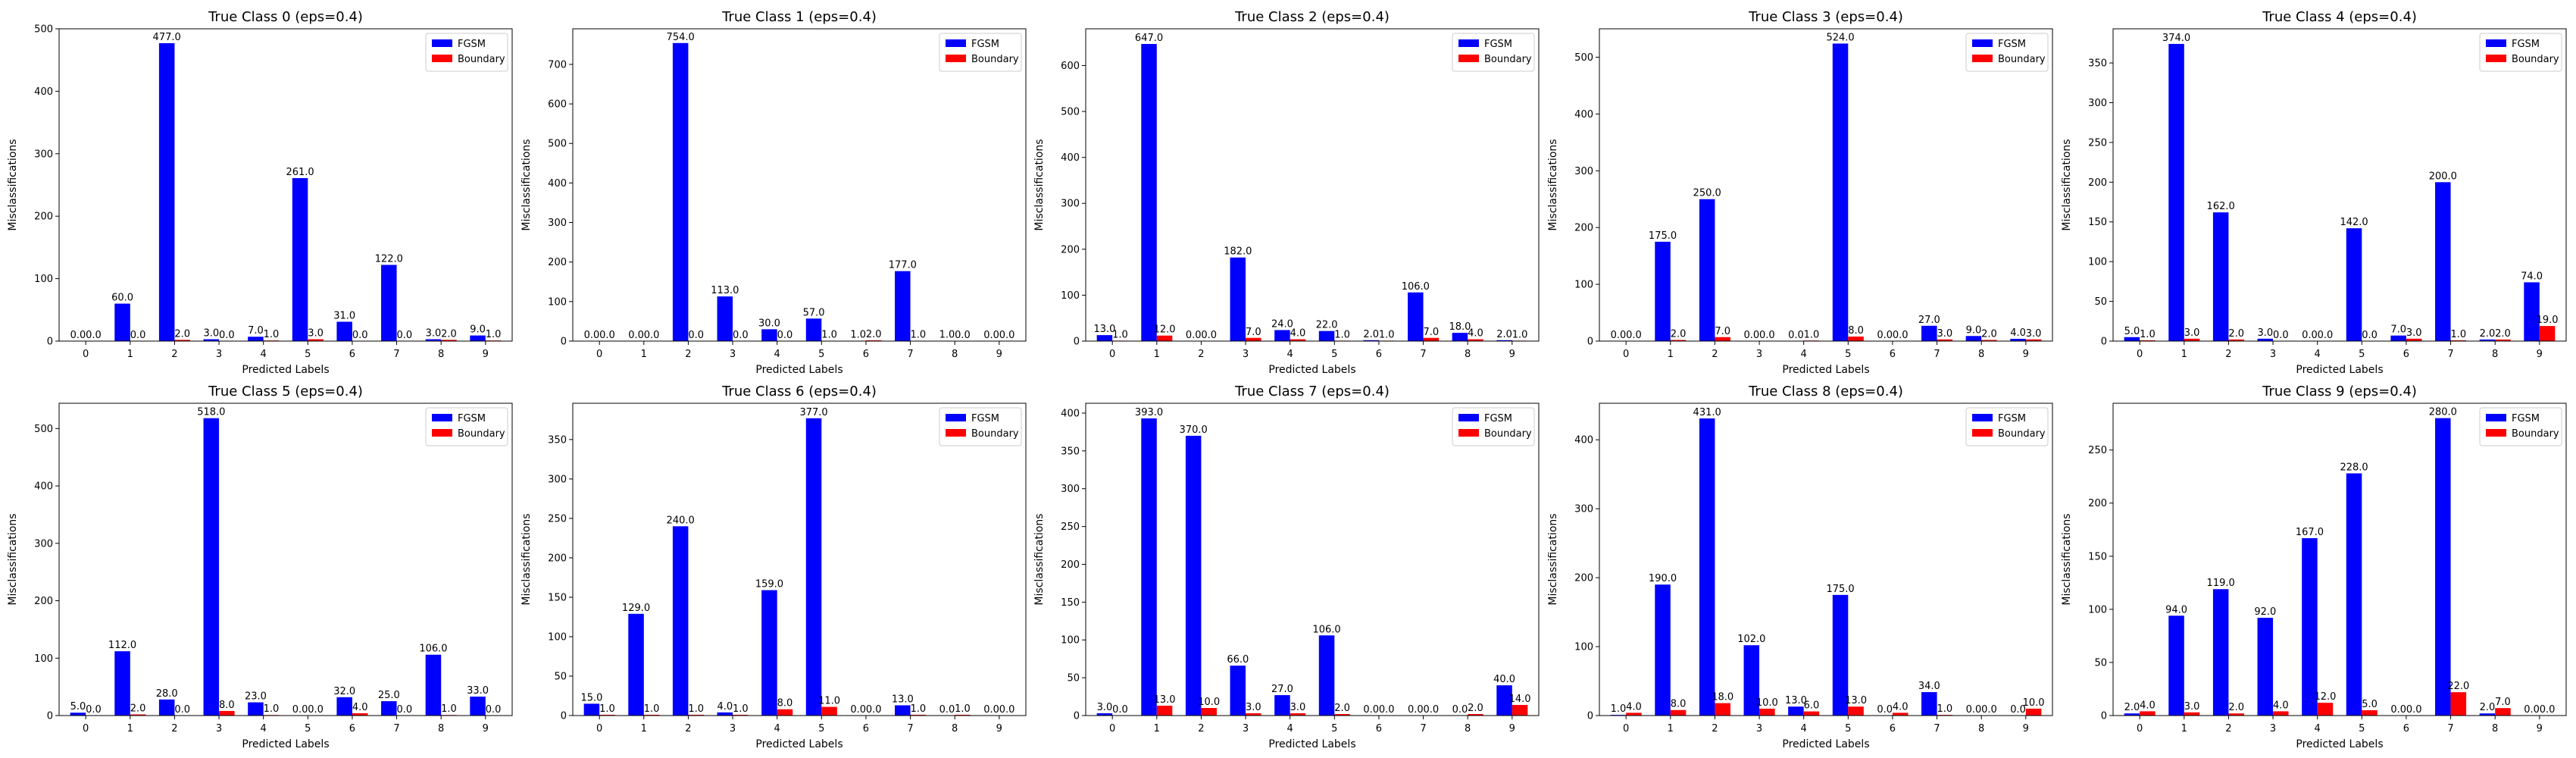 This screenshot has width=2576, height=758. I want to click on bar-data-label: 122.0, so click(389, 259).